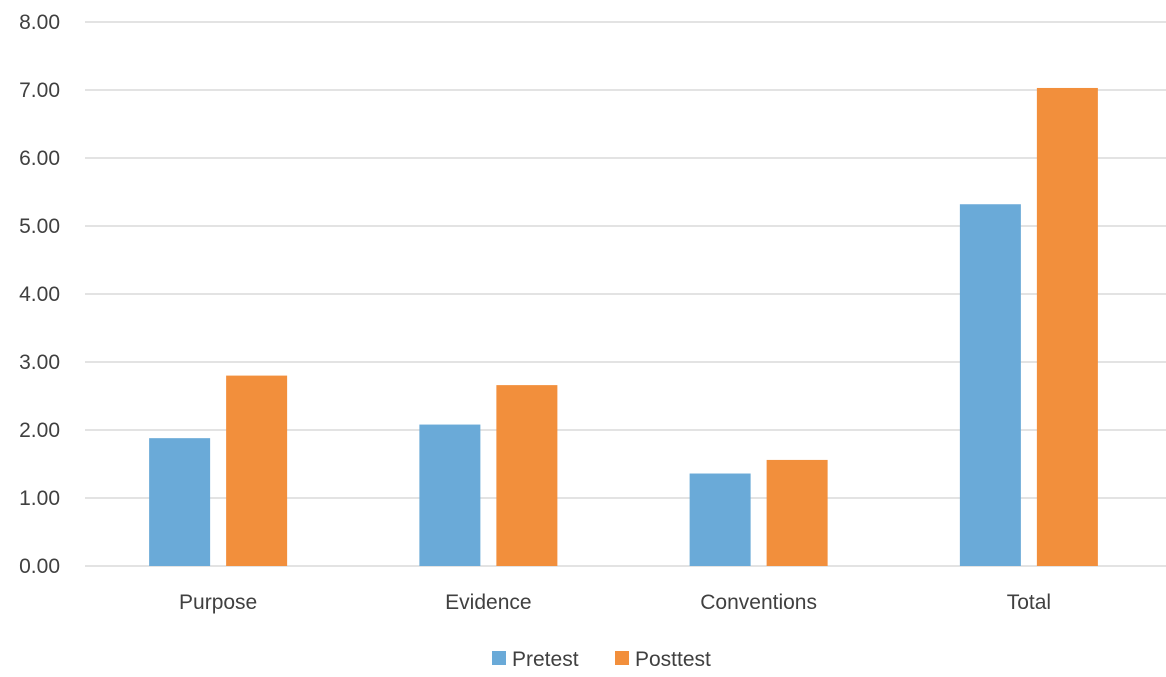  What do you see at coordinates (990, 385) in the screenshot?
I see `bar-pretest-total` at bounding box center [990, 385].